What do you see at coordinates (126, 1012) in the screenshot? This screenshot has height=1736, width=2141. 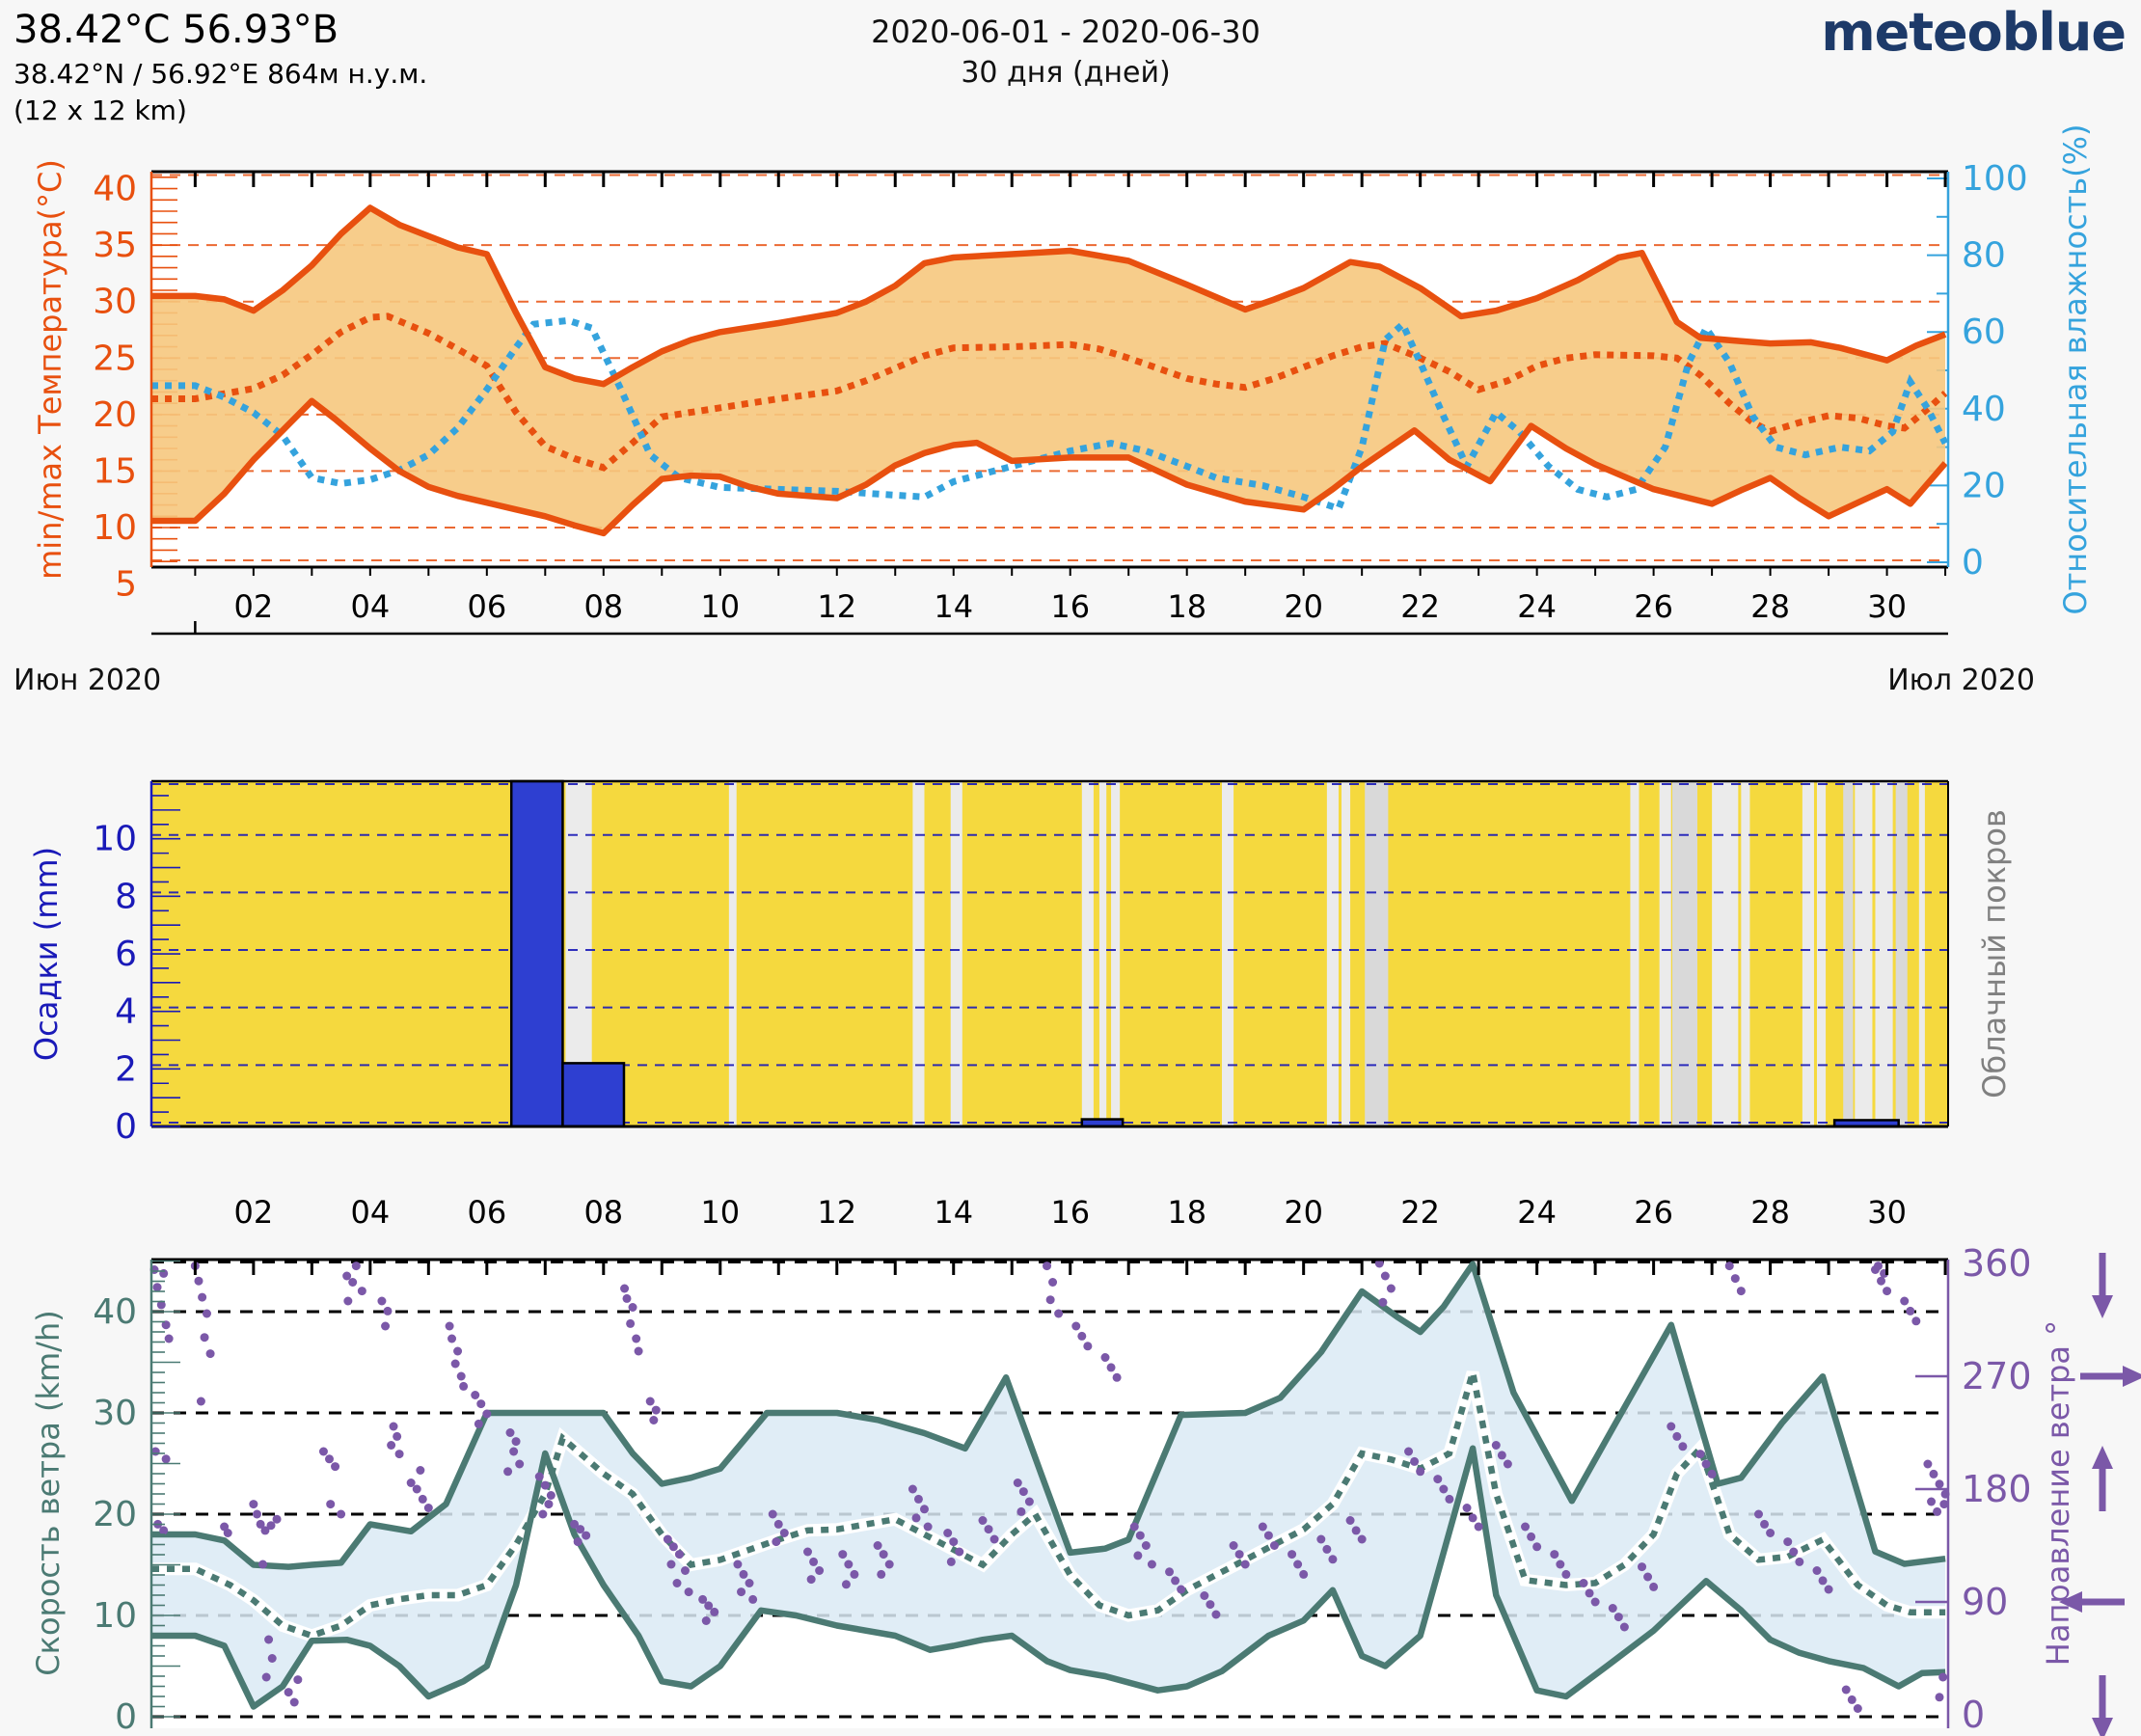 I see `svg-text: 4` at bounding box center [126, 1012].